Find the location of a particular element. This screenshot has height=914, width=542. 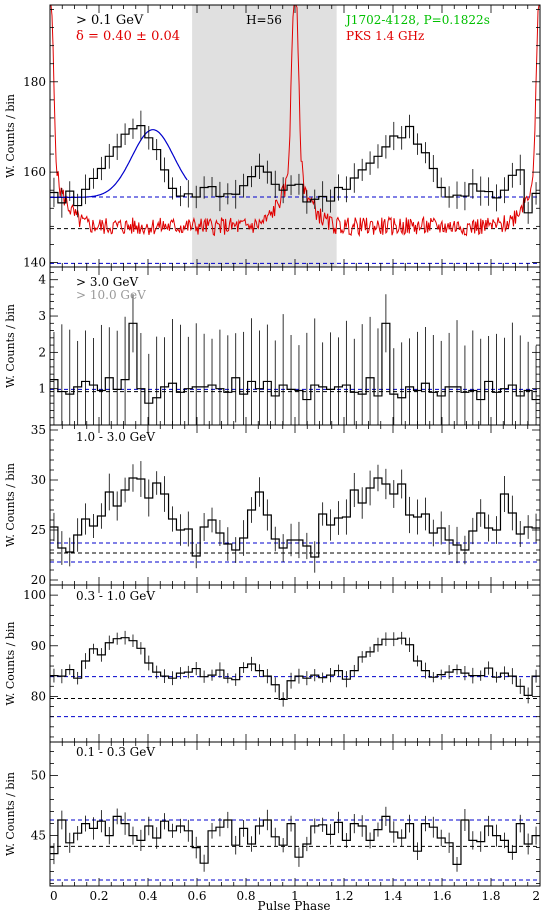

y-tick-label: 25 is located at coordinates (38, 530).